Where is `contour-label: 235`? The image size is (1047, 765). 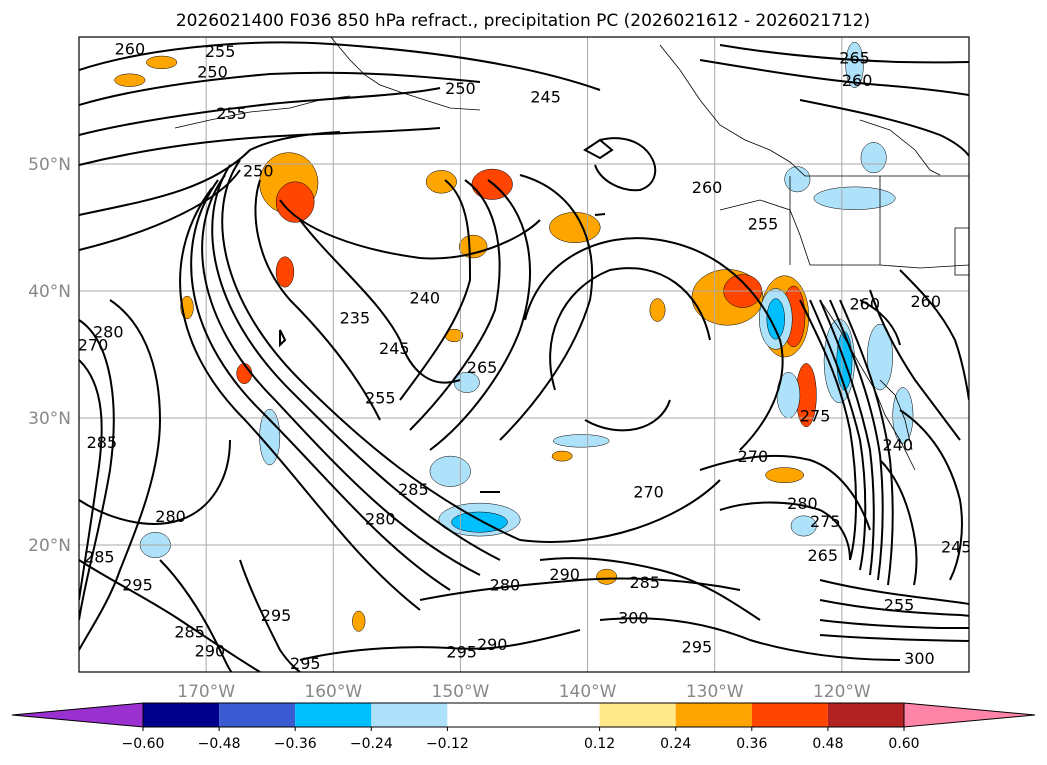 contour-label: 235 is located at coordinates (355, 318).